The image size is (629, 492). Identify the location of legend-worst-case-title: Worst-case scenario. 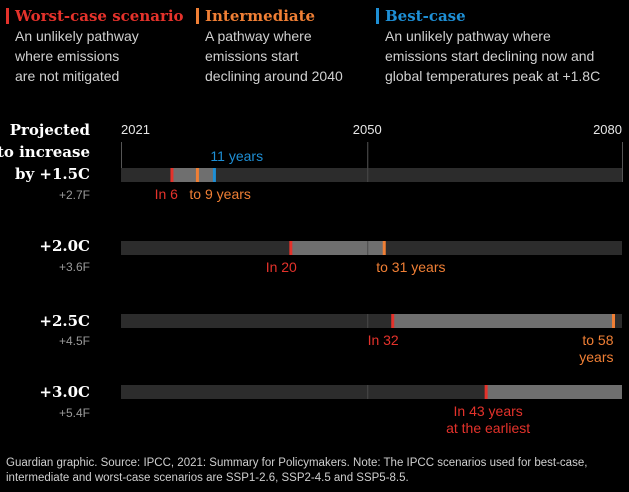
(99, 16).